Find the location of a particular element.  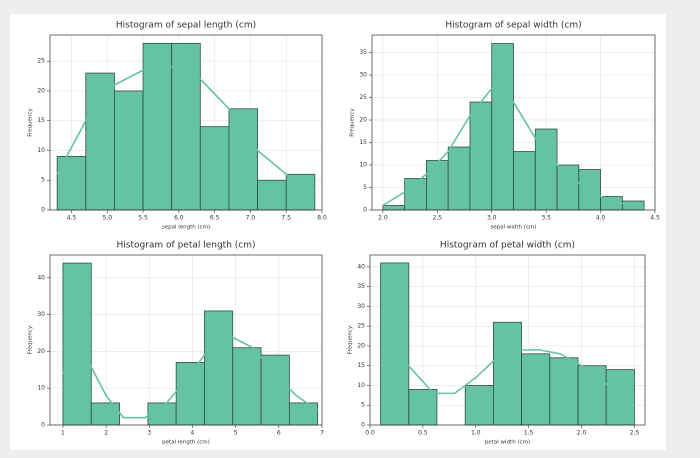

x-tick-label: 3 is located at coordinates (149, 433).